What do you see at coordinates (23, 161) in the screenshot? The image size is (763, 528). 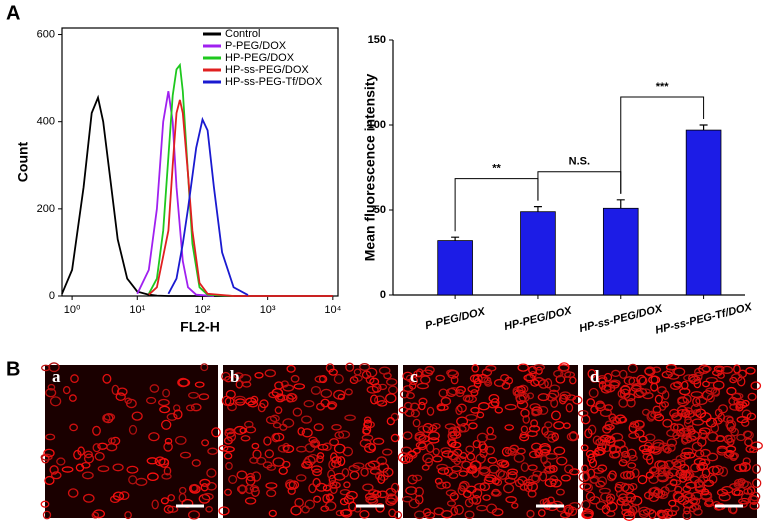 I see `y-axis-label: Count` at bounding box center [23, 161].